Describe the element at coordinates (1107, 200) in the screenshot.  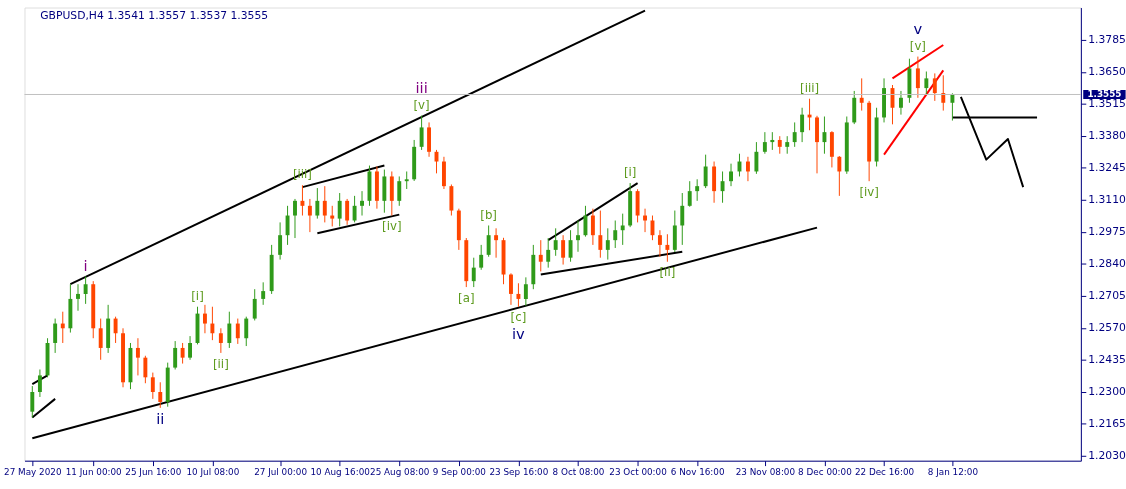
I see `y-tick-label: 1.3110` at that location.